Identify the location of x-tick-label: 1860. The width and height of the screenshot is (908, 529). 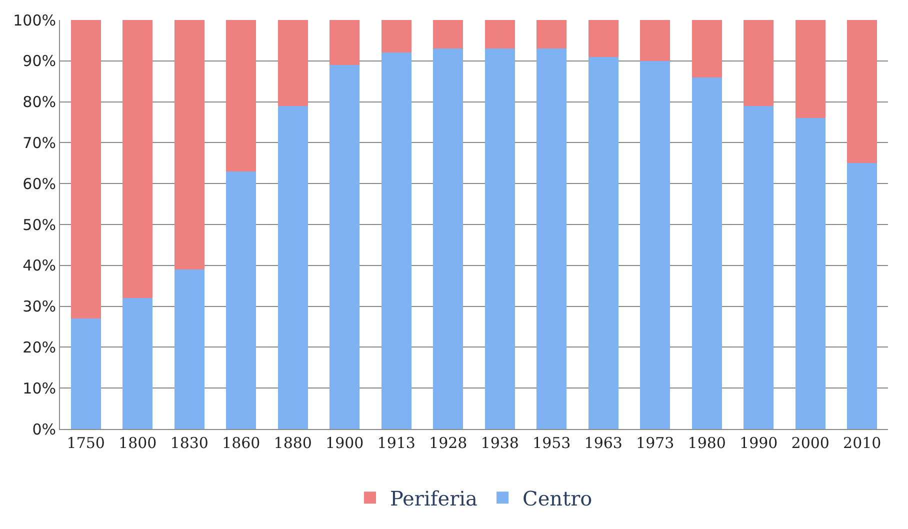
(241, 443).